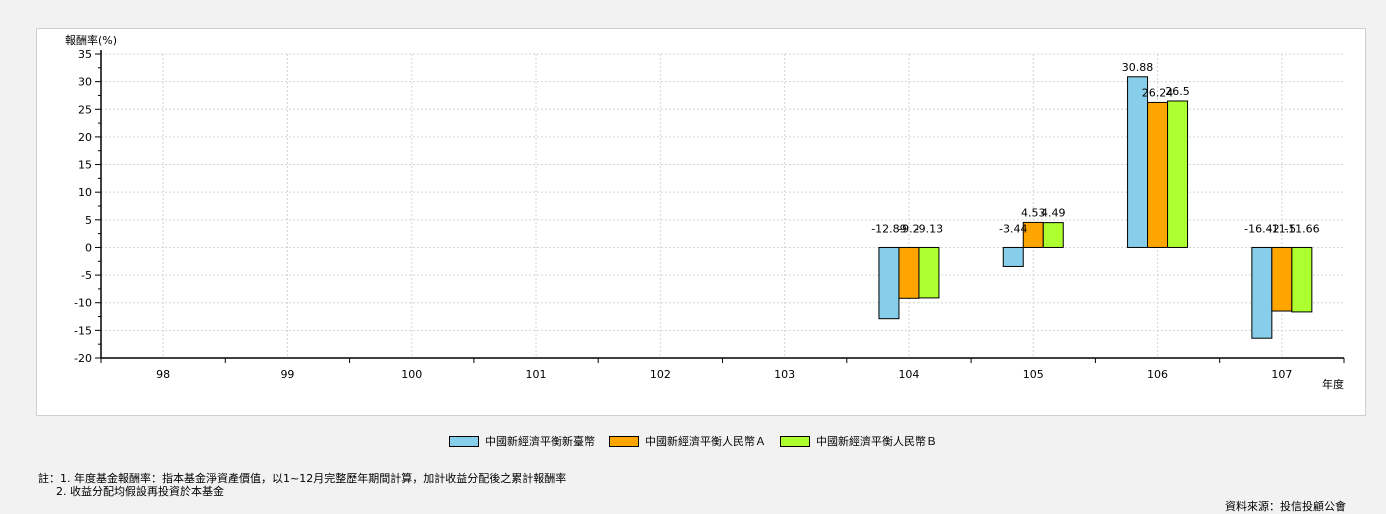  I want to click on data-label-series-2: -9.2, so click(908, 228).